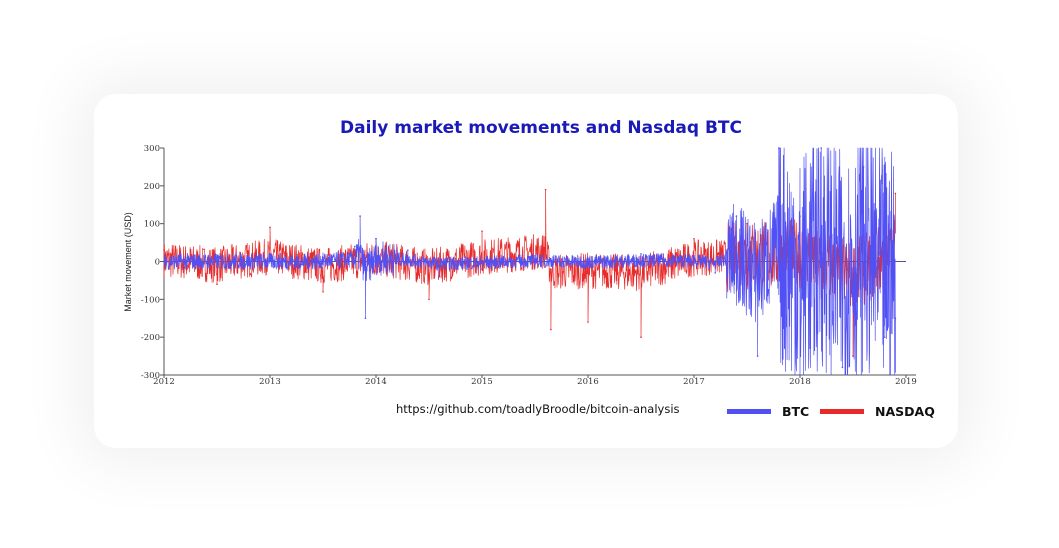  What do you see at coordinates (541, 128) in the screenshot?
I see `chart-title: Daily market movements and Nasdaq BTC` at bounding box center [541, 128].